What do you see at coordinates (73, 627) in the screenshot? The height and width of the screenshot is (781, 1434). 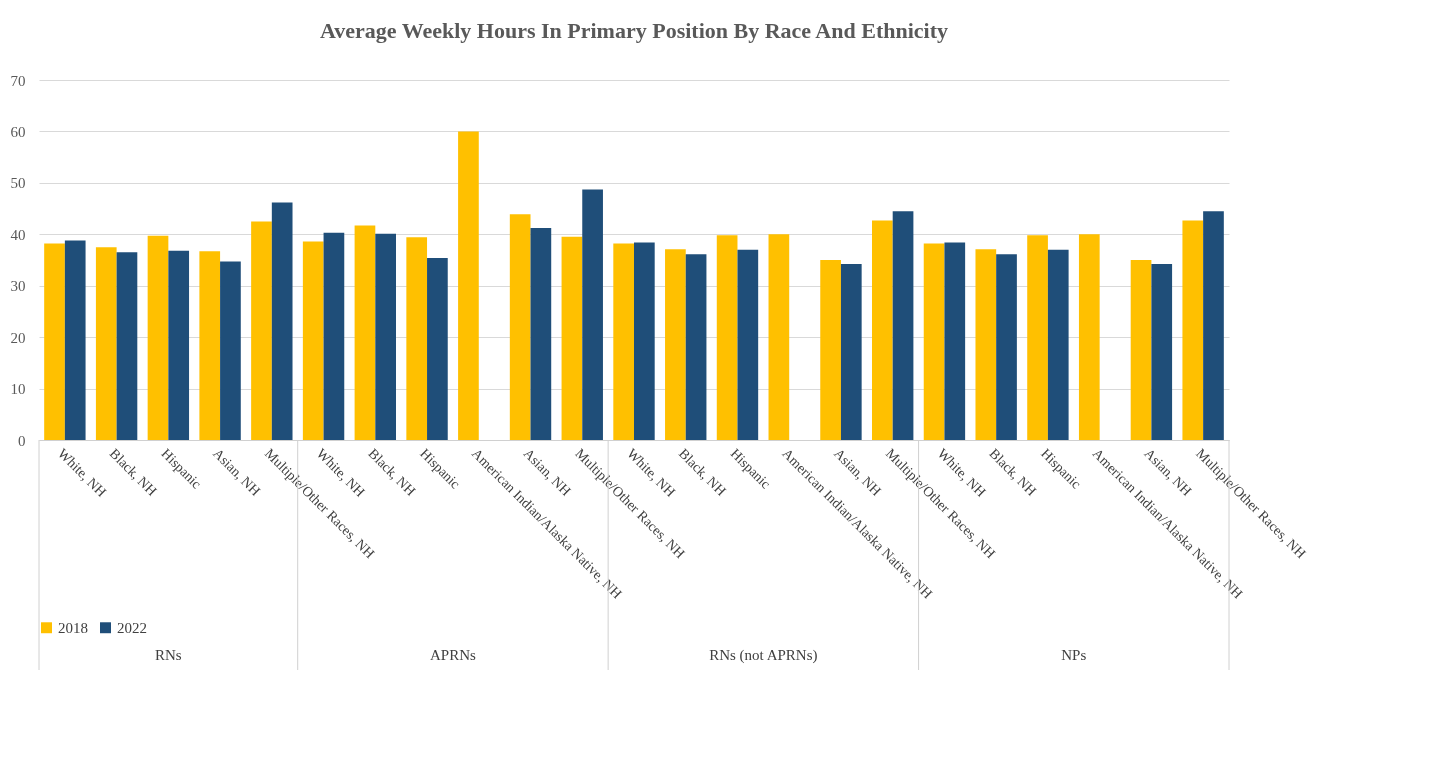 I see `legend-label: 2018` at bounding box center [73, 627].